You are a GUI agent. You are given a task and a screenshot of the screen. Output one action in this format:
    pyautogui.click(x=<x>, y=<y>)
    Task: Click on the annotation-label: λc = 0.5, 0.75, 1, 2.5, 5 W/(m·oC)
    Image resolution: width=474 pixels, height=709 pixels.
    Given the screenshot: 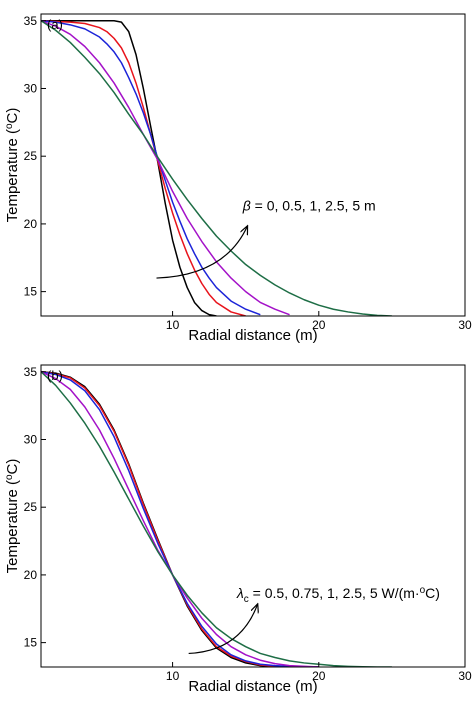 What is the action you would take?
    pyautogui.click(x=338, y=595)
    